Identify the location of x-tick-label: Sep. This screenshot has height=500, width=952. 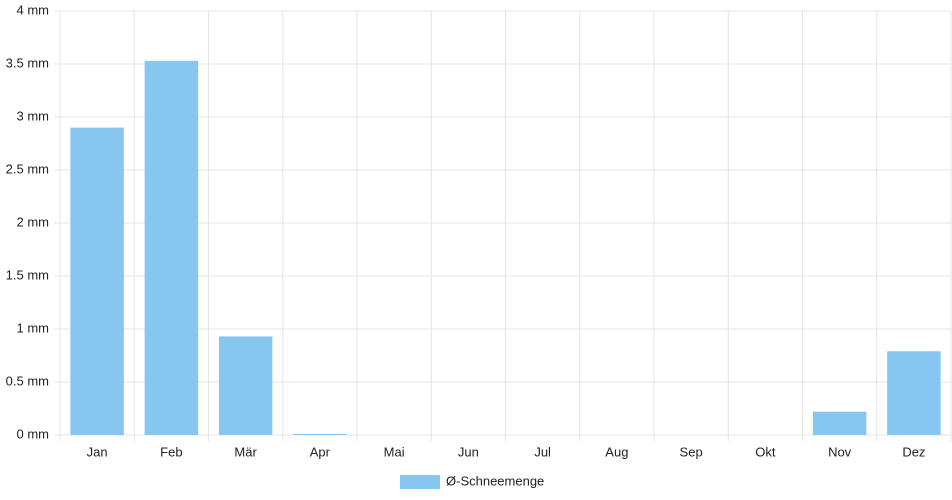
(691, 451).